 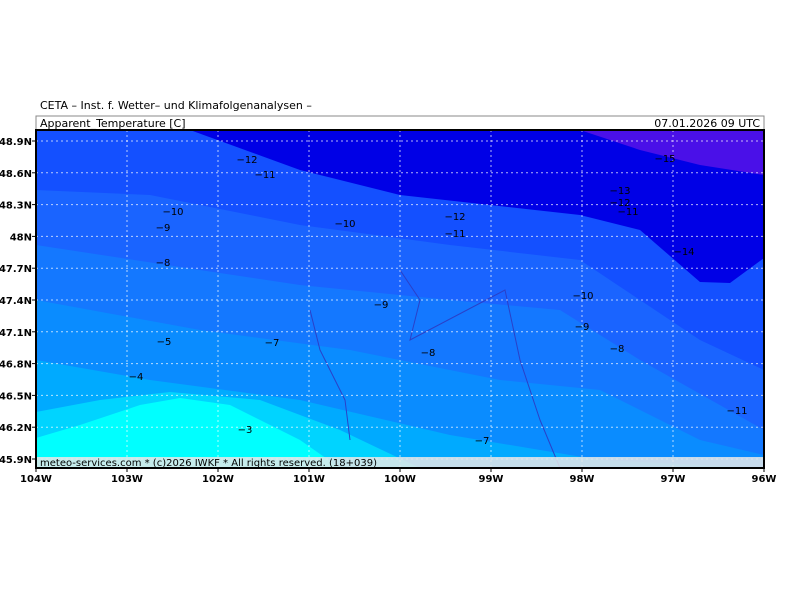 I want to click on lon-tick-label: 103W, so click(x=127, y=479).